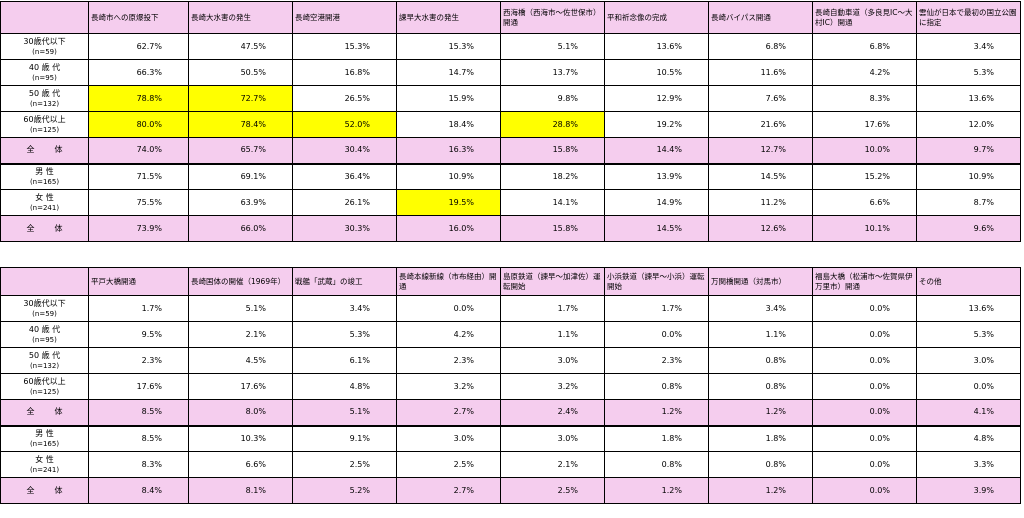  Describe the element at coordinates (448, 281) in the screenshot. I see `column-header: 長崎本線新線（市布経由）開通` at that location.